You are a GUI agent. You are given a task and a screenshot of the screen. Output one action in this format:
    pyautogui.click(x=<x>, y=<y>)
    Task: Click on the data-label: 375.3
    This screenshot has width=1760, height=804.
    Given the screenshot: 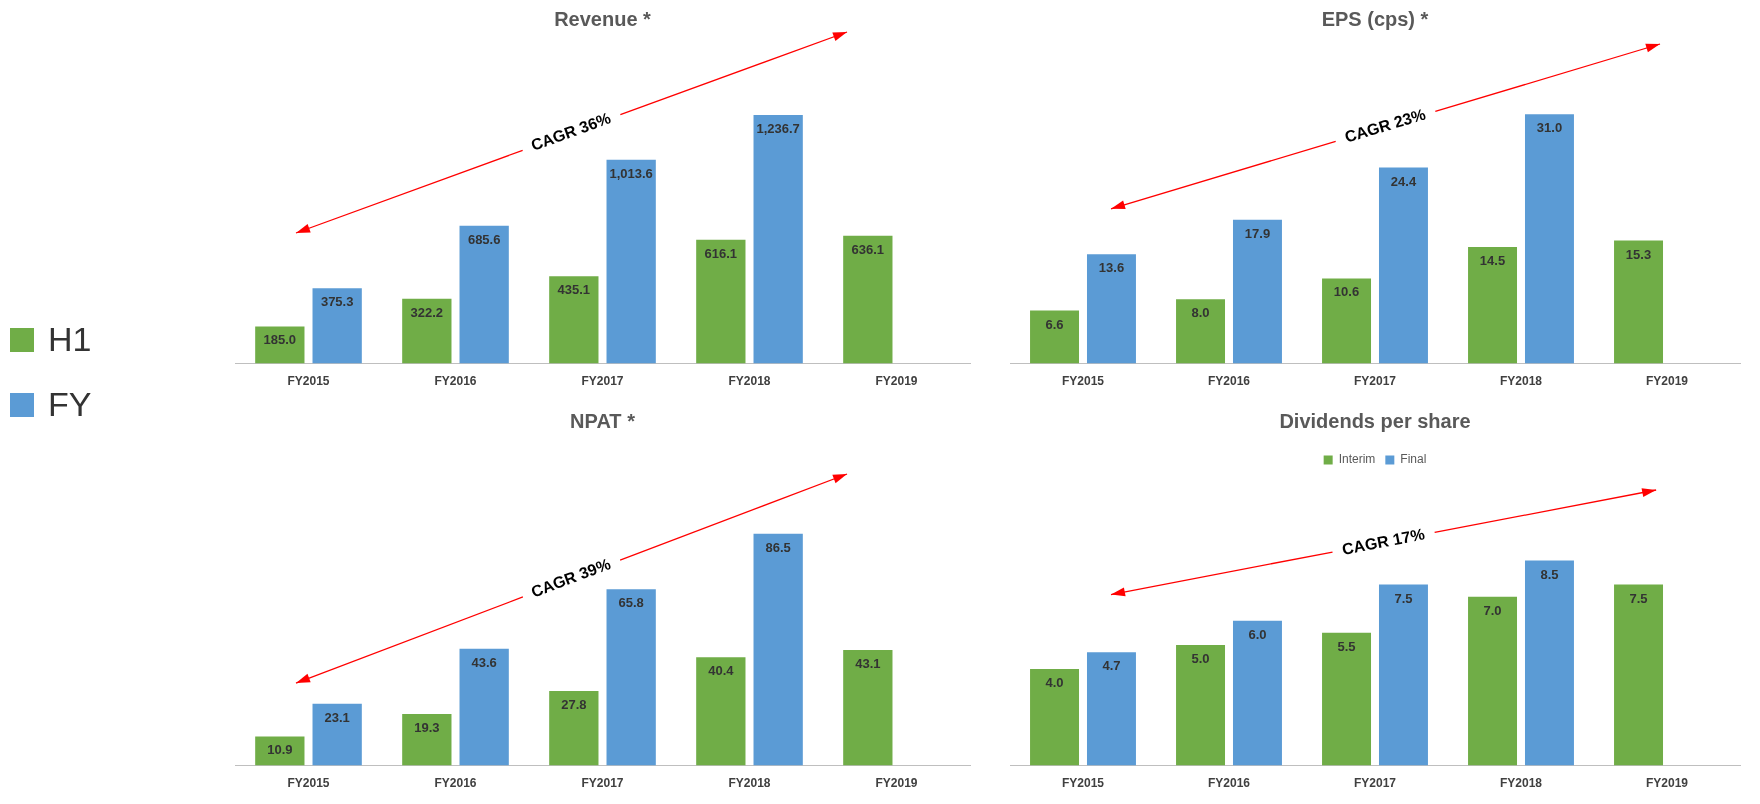 What is the action you would take?
    pyautogui.click(x=337, y=302)
    